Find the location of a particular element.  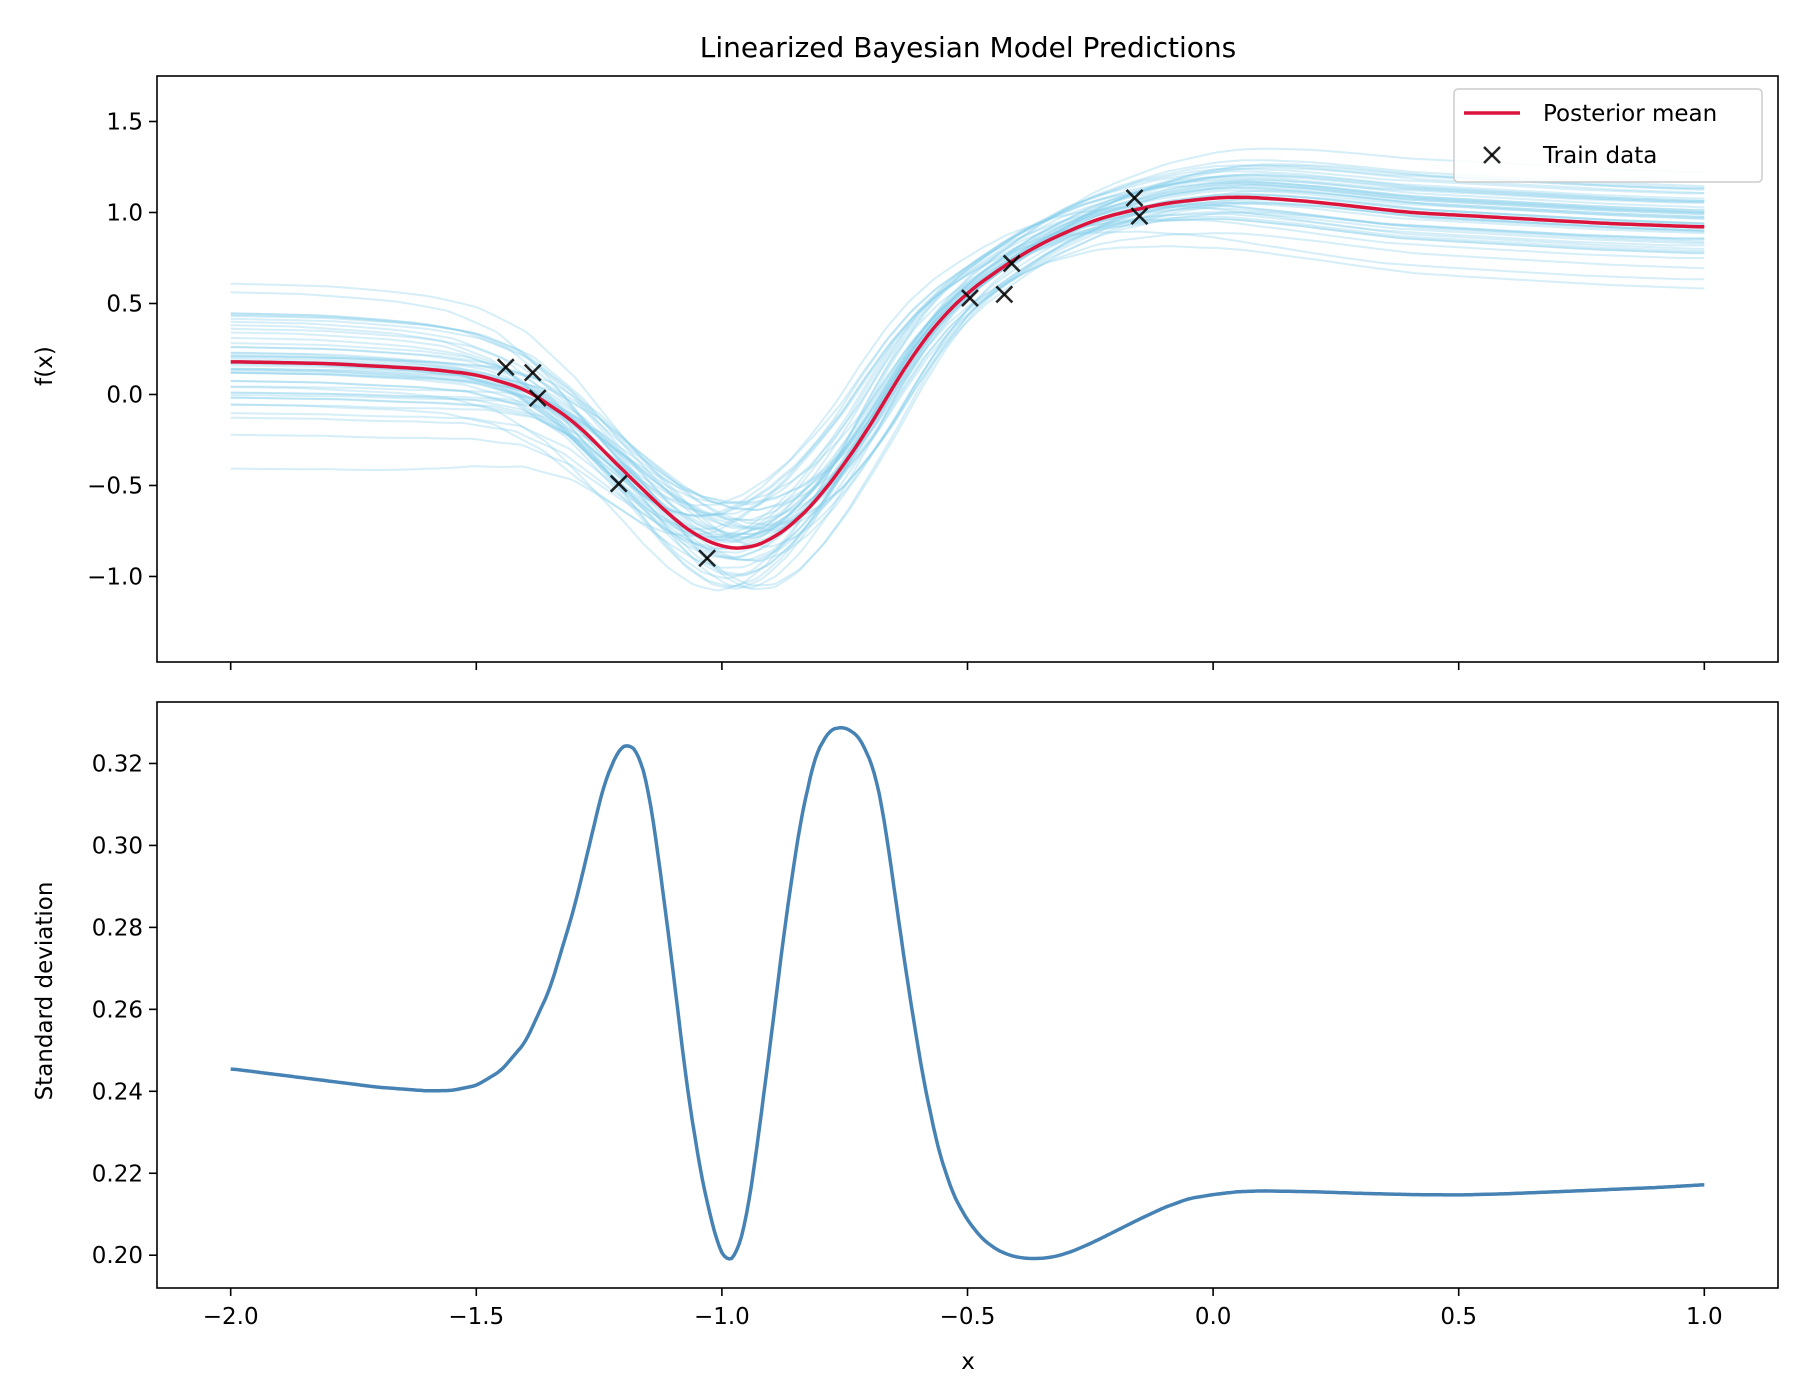

bottom-x-ticks: −2.0 −1.5 −1.0 −0.5 0.0 0.5 1.0 is located at coordinates (963, 1309).